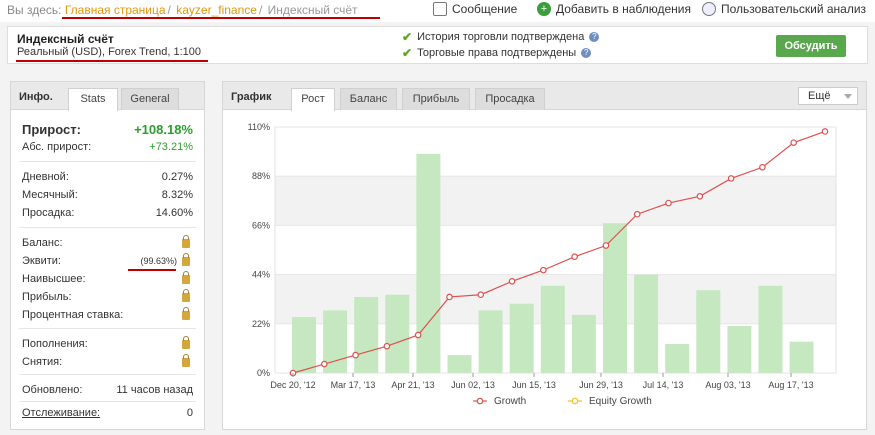 The width and height of the screenshot is (875, 435). What do you see at coordinates (794, 9) in the screenshot?
I see `analysis-label: Пользовательский анализ` at bounding box center [794, 9].